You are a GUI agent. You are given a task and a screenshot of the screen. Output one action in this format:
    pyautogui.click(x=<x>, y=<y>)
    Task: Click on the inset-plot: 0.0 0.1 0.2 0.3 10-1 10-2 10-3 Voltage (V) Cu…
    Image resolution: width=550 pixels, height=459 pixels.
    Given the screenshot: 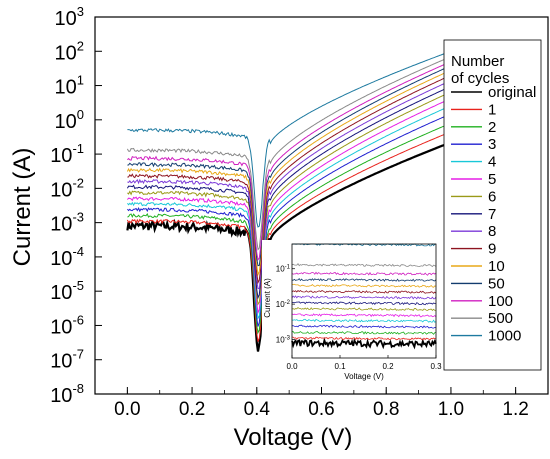 What is the action you would take?
    pyautogui.click(x=352, y=312)
    